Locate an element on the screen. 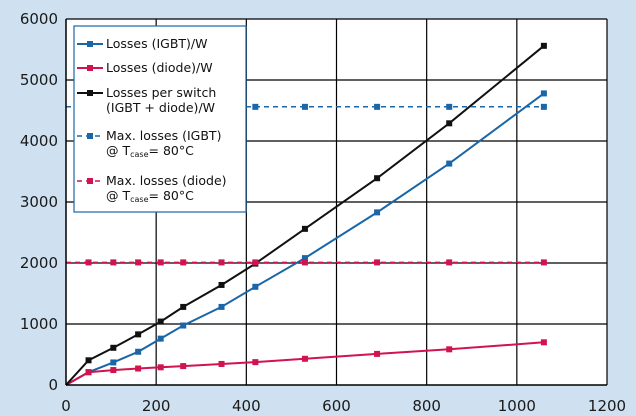  legend-marker-per-switch is located at coordinates (90, 93).